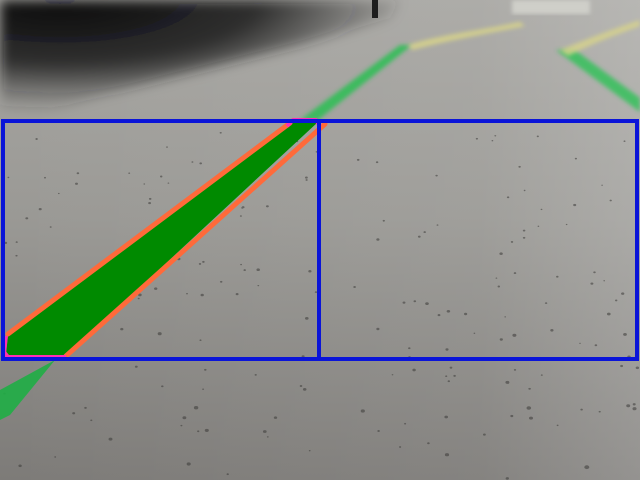  What do you see at coordinates (375, 9) in the screenshot?
I see `furniture-leg` at bounding box center [375, 9].